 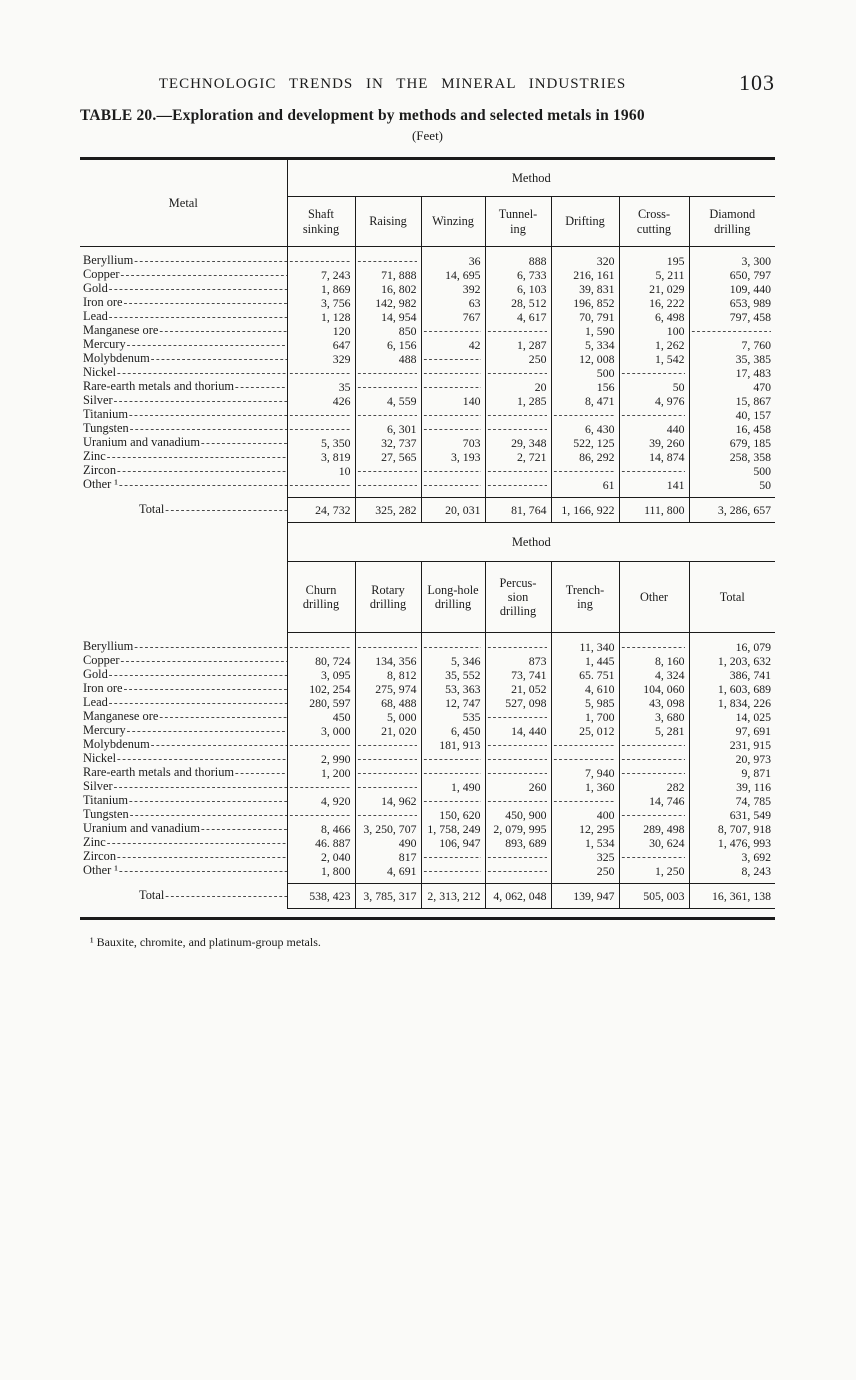 I want to click on value-cell: 1, 590, so click(x=584, y=331).